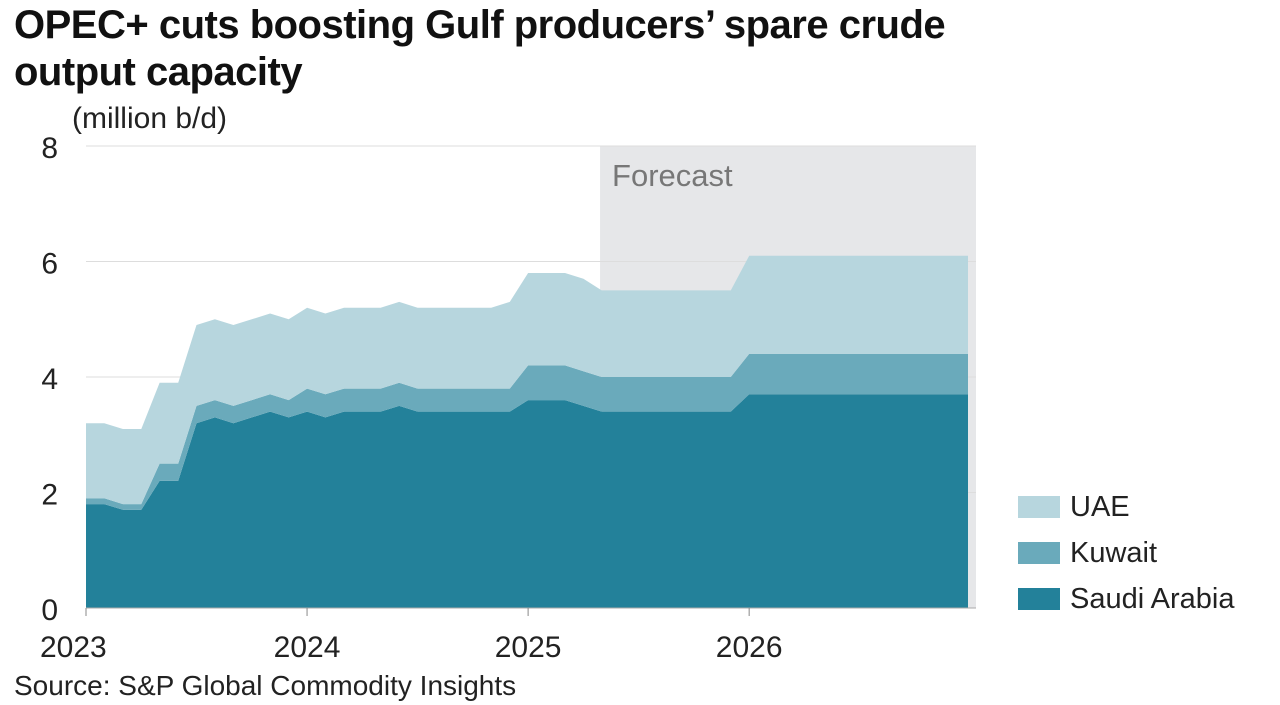 This screenshot has height=705, width=1280. I want to click on legend-label-uae: UAE, so click(1100, 506).